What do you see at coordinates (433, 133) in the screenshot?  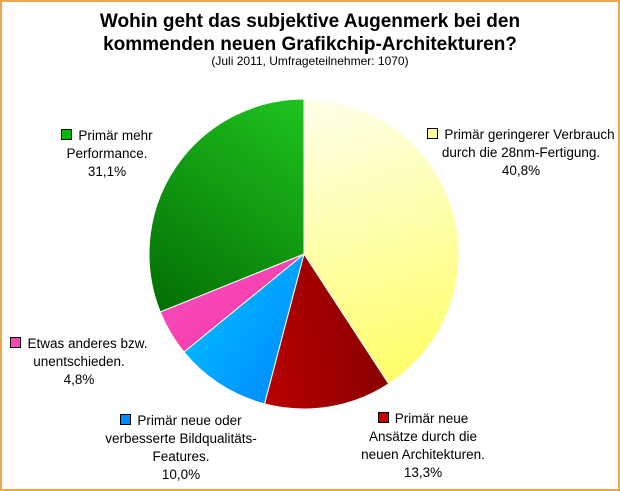 I see `legend-swatch-verbrauch` at bounding box center [433, 133].